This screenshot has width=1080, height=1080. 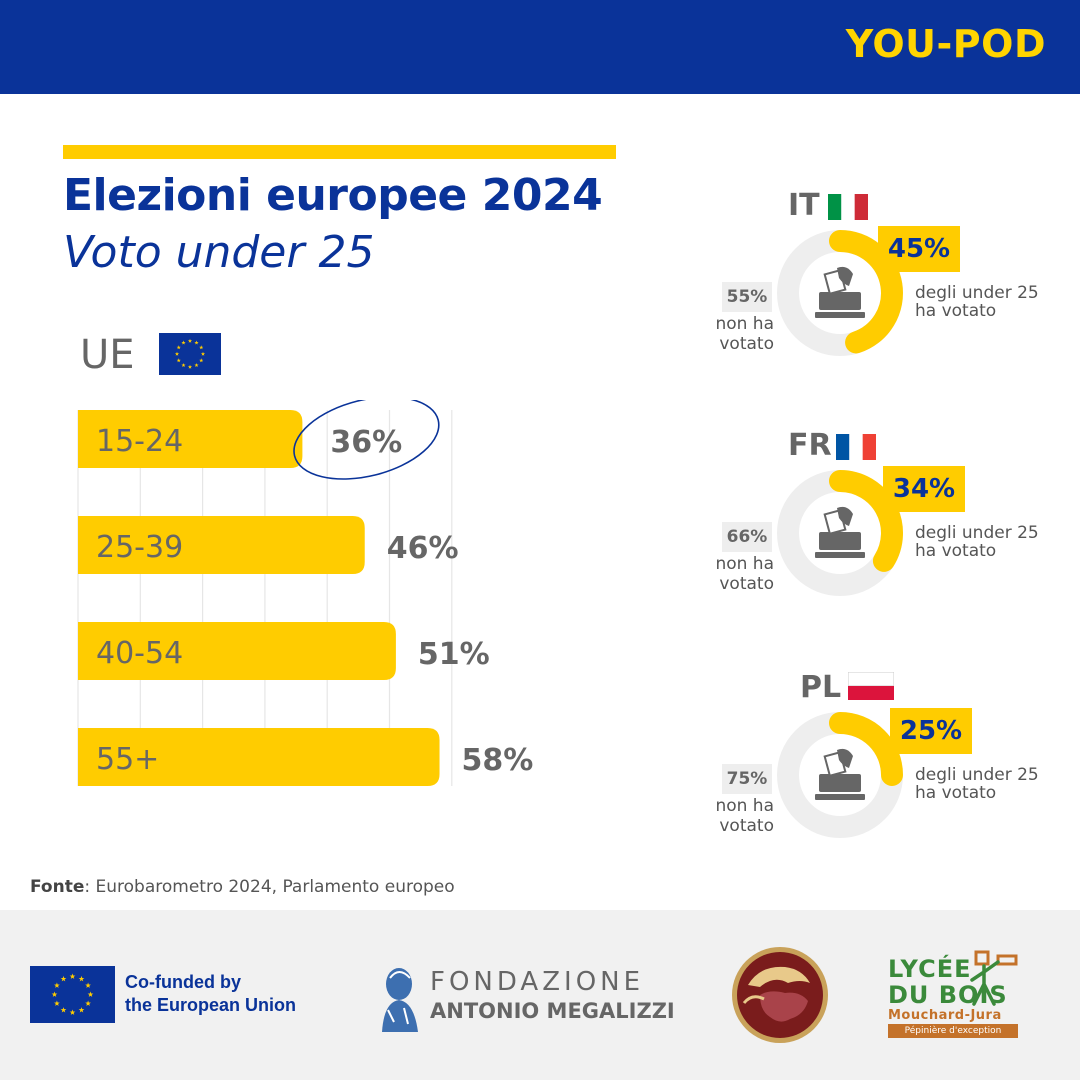 What do you see at coordinates (994, 978) in the screenshot?
I see `lycee-figure-icon` at bounding box center [994, 978].